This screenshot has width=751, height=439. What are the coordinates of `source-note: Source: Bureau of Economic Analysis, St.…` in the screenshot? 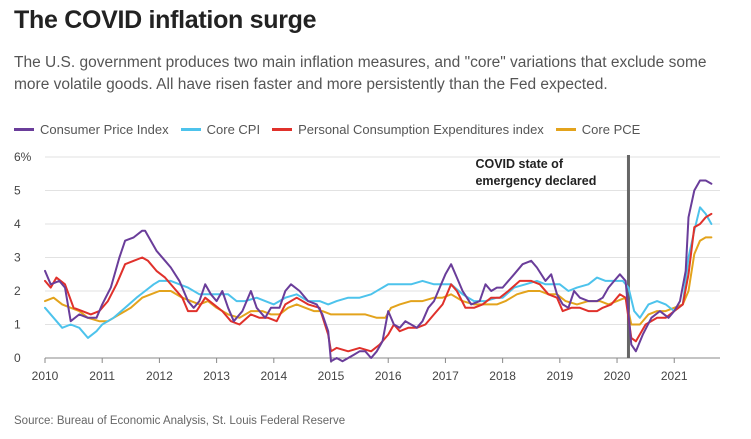 It's located at (180, 421).